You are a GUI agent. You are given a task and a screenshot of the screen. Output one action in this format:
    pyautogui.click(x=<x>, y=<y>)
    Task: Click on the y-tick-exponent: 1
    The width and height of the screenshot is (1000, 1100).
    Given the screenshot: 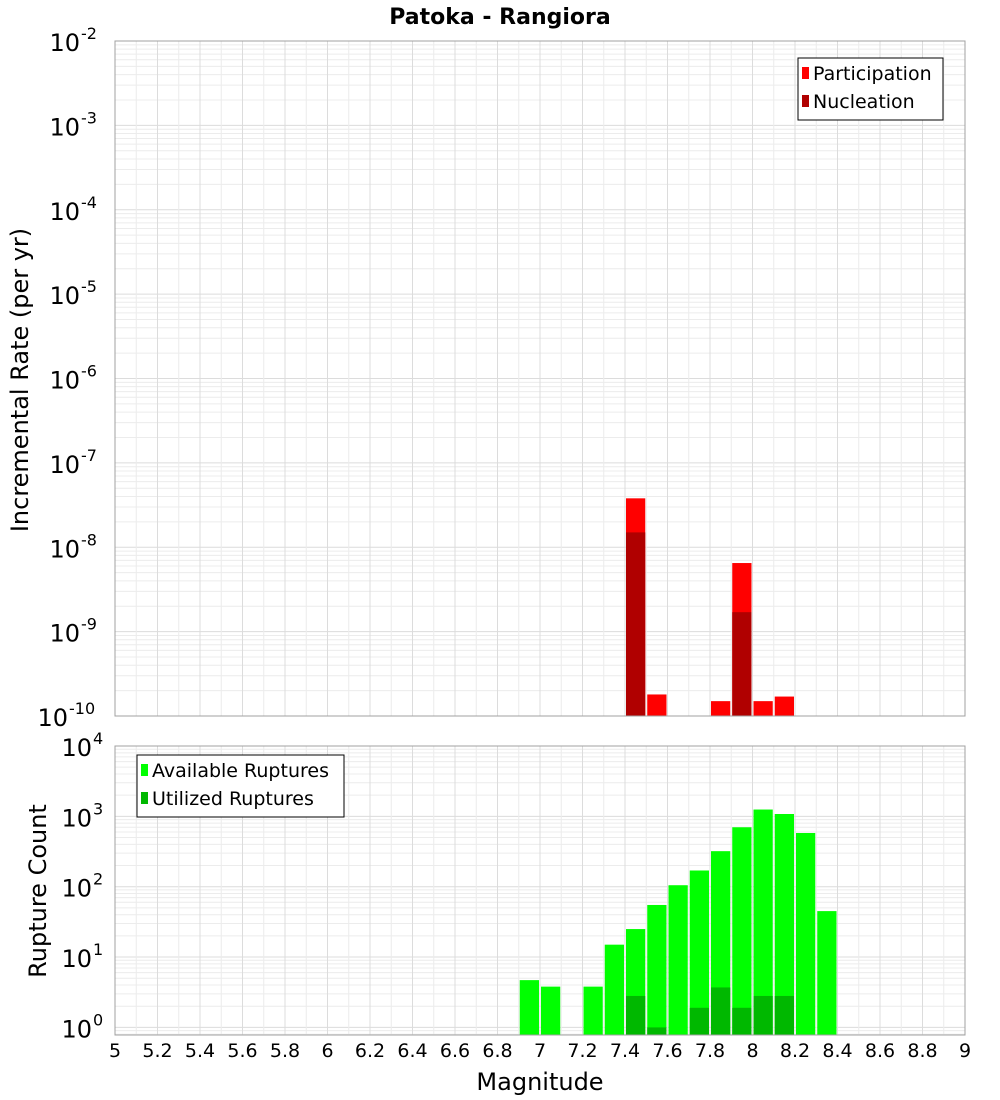 What is the action you would take?
    pyautogui.click(x=98, y=949)
    